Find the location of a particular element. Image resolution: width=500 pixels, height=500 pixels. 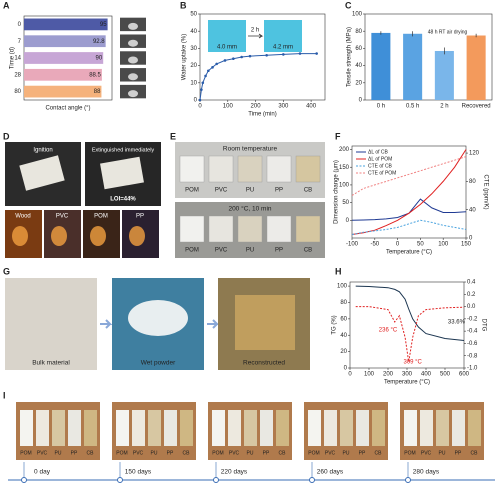

plot-frame is located at coordinates (428, 57).